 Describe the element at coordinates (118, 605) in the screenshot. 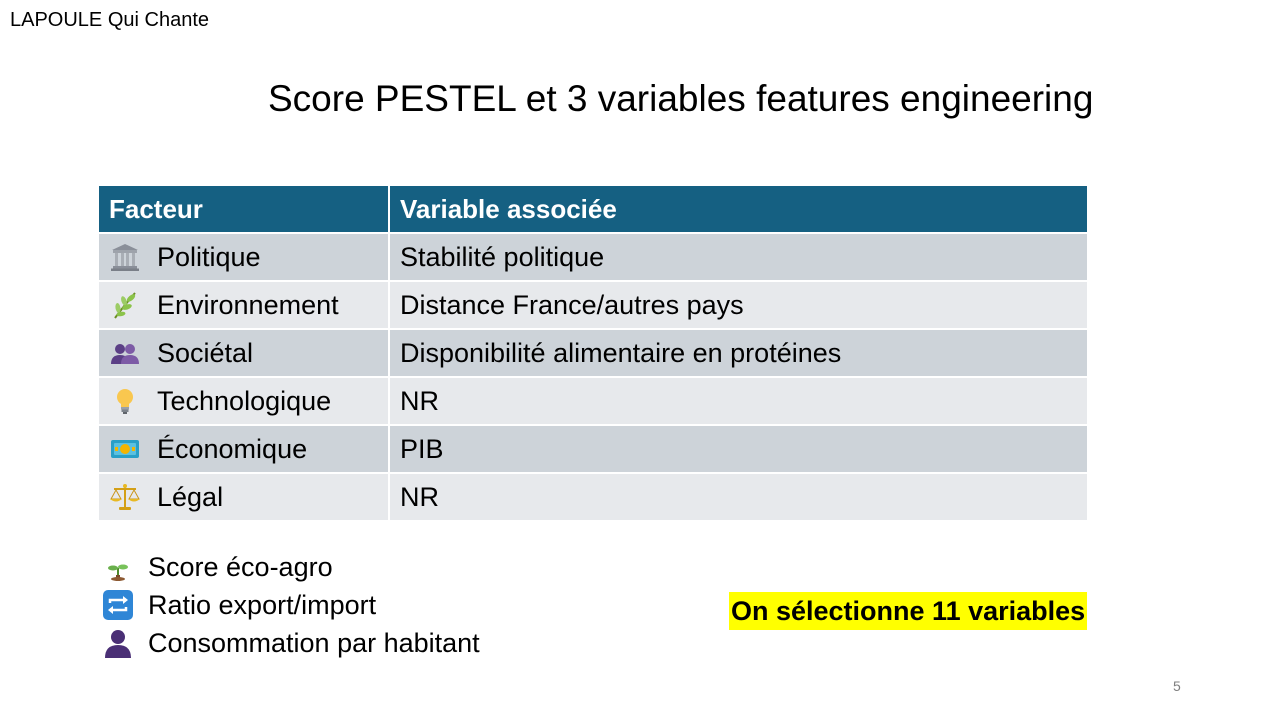

I see `repeat-arrows-icon` at that location.